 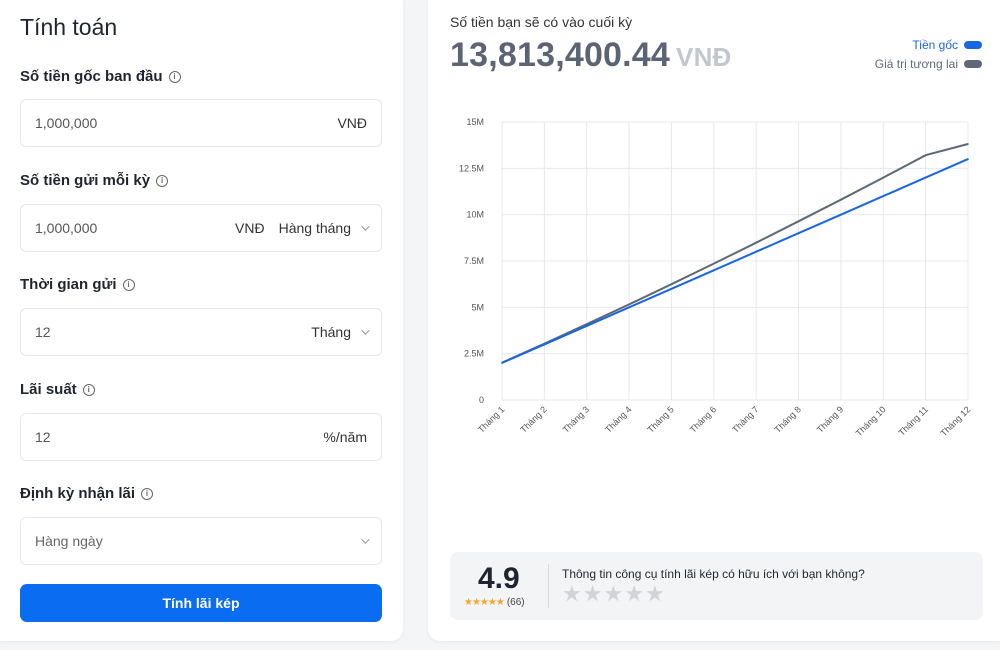 What do you see at coordinates (634, 593) in the screenshot?
I see `star-icon-4: ★` at bounding box center [634, 593].